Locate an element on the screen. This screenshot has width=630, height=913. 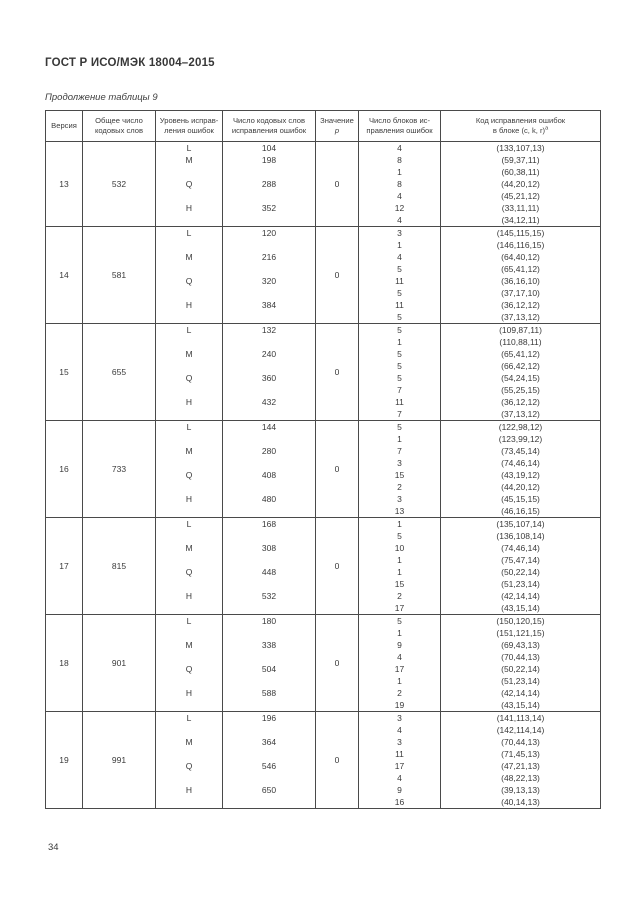
table-row: H 650 9 (39,13,13) is located at coordinates (323, 796).